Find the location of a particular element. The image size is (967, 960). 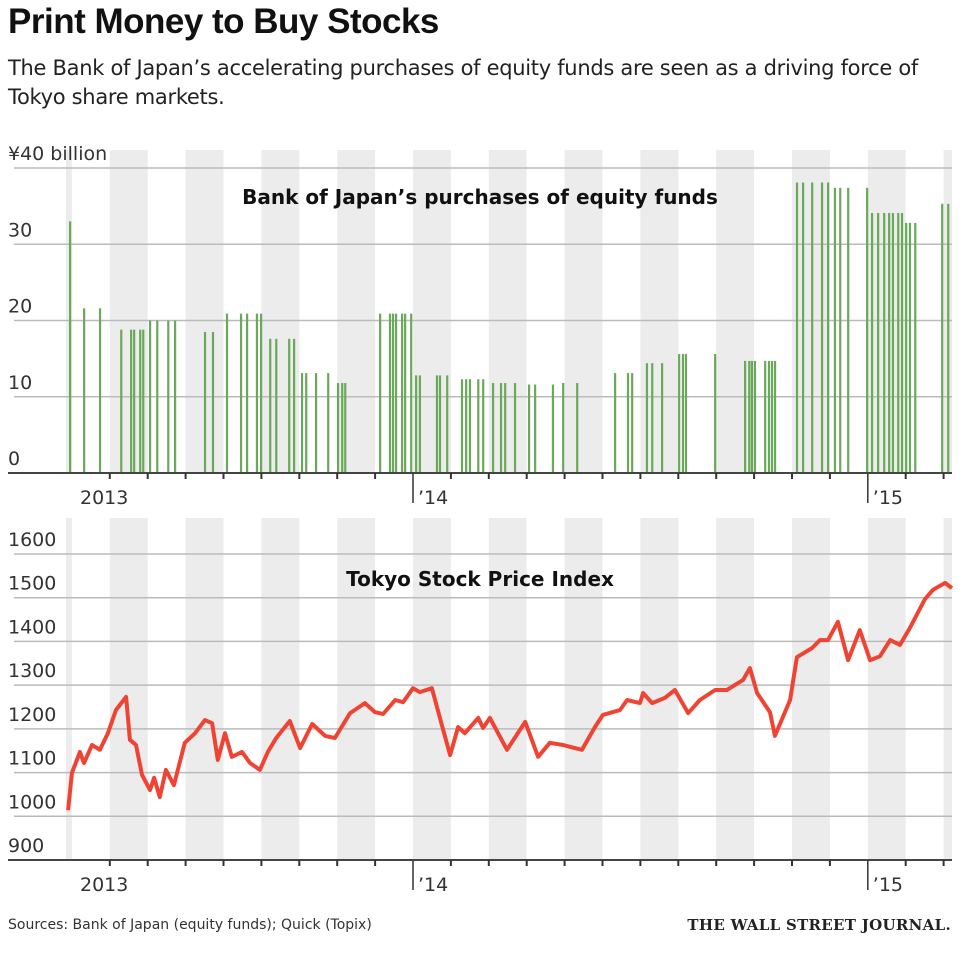

y-tick-label: 1000 is located at coordinates (32, 802).